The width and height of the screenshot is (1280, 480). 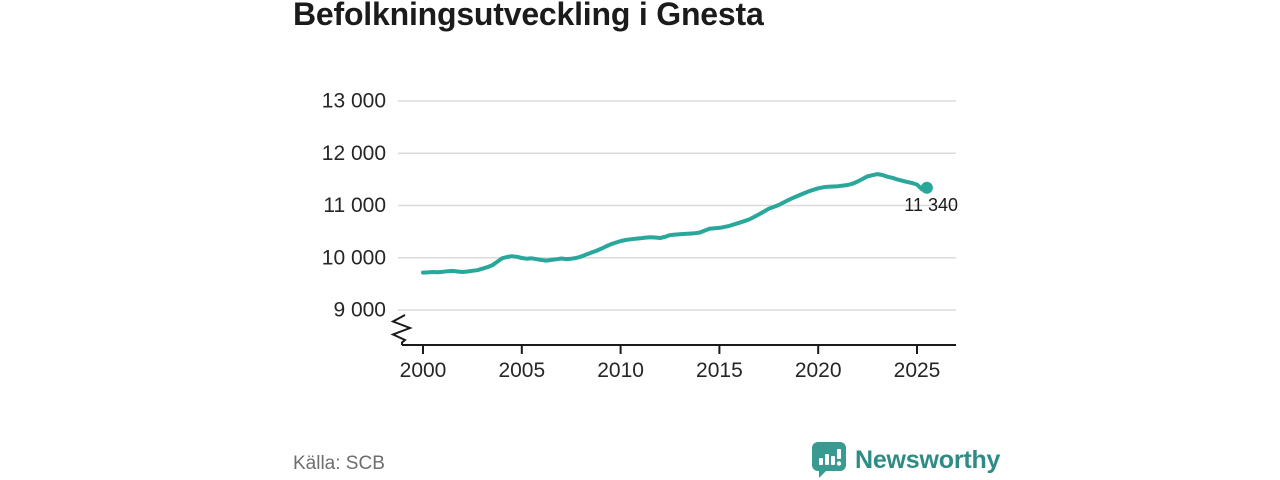 I want to click on x-tick-label-2020: 2020, so click(x=818, y=370).